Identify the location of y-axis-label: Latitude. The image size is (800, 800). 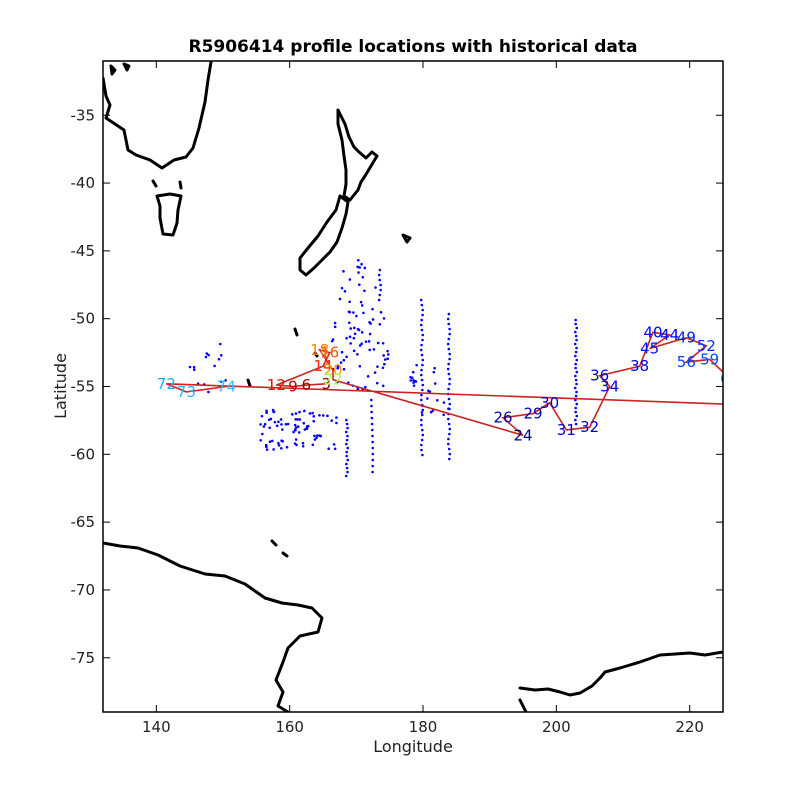
(60, 386).